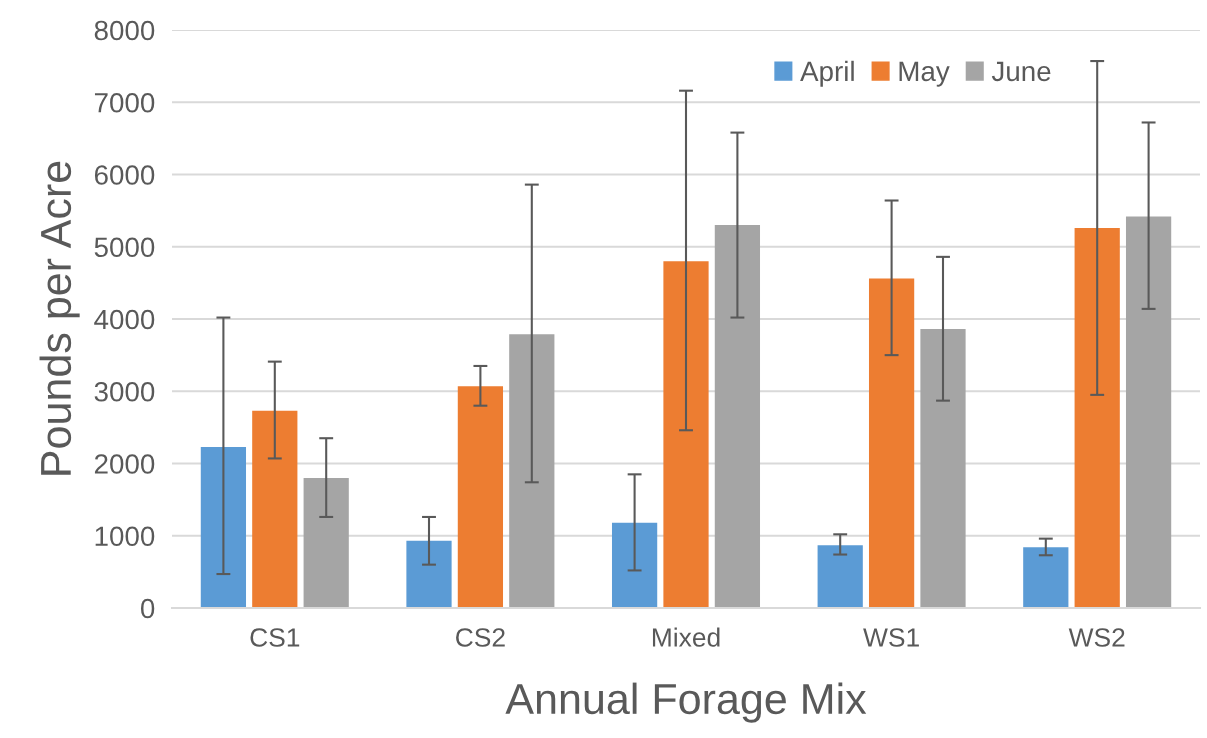 The width and height of the screenshot is (1207, 738). Describe the element at coordinates (124, 102) in the screenshot. I see `y-tick-label: 7000` at that location.